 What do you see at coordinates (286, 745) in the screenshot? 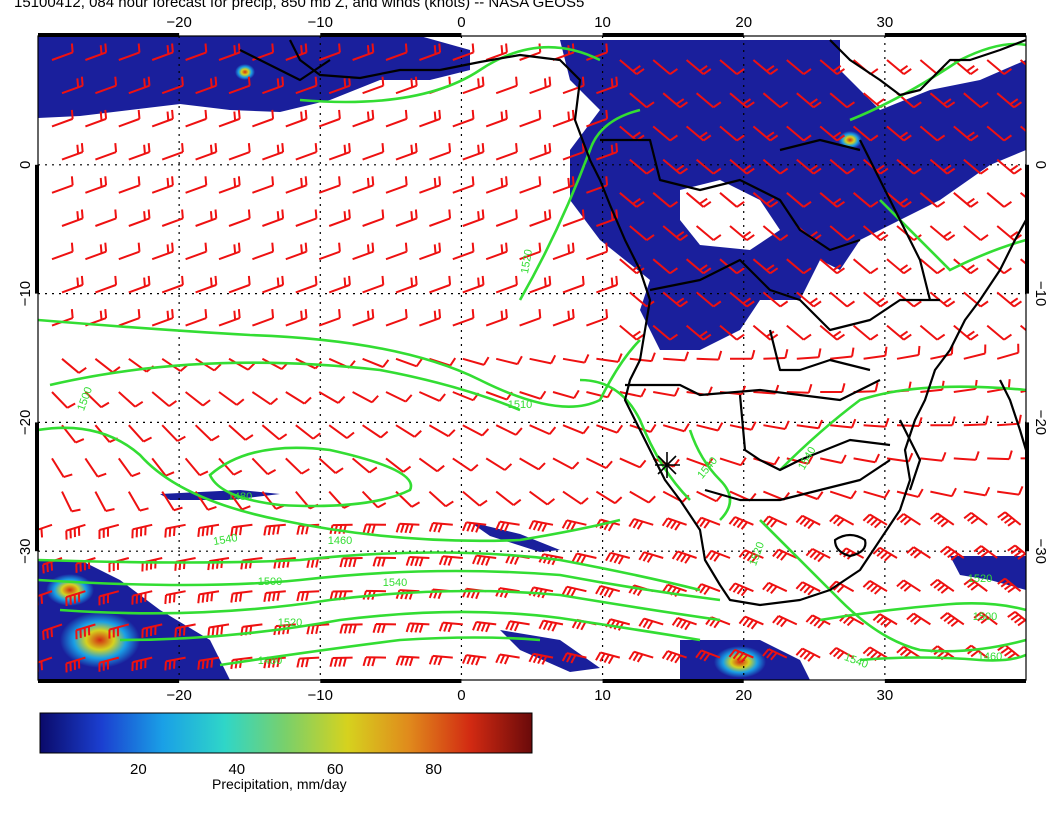
I see `colorbar: 20 40 60 80` at bounding box center [286, 745].